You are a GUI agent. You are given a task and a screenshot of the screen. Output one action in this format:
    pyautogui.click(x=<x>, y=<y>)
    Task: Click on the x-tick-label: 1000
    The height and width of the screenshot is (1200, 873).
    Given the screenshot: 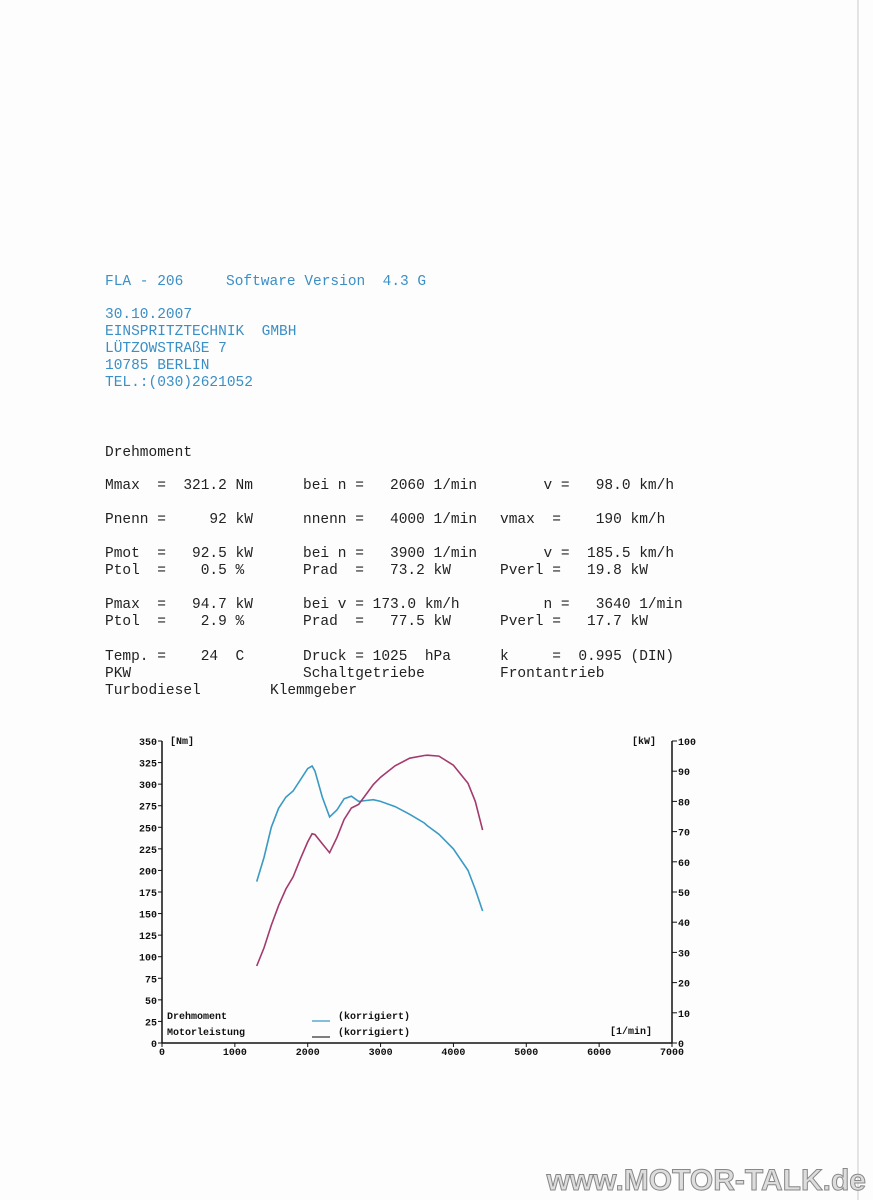 What is the action you would take?
    pyautogui.click(x=235, y=1053)
    